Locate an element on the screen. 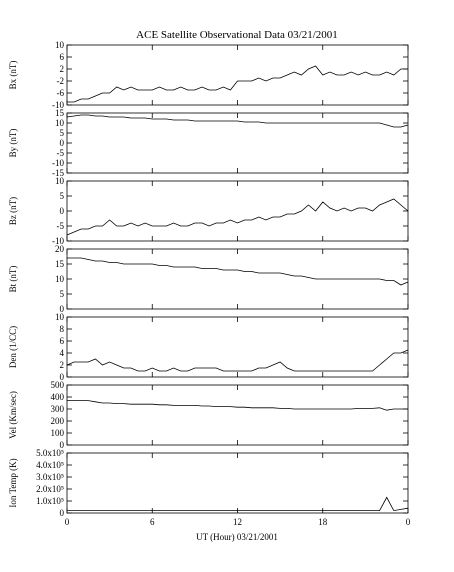 The width and height of the screenshot is (454, 572). y-axis-label: Vel (Km/sec) is located at coordinates (13, 415).